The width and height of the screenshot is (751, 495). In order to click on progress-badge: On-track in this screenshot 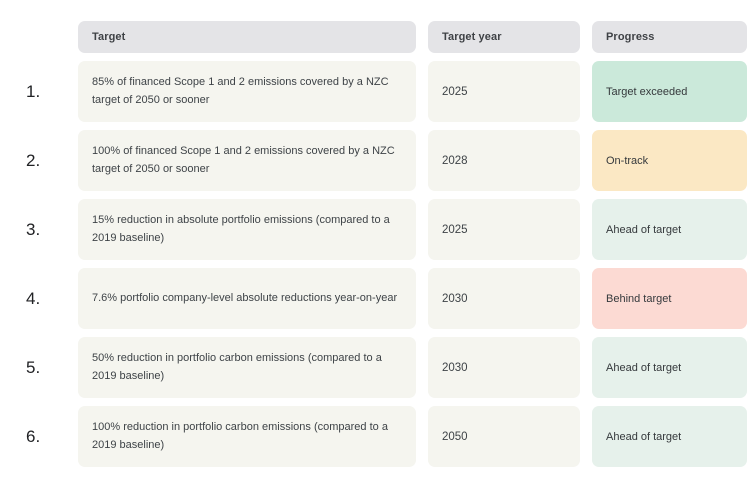, I will do `click(669, 160)`.